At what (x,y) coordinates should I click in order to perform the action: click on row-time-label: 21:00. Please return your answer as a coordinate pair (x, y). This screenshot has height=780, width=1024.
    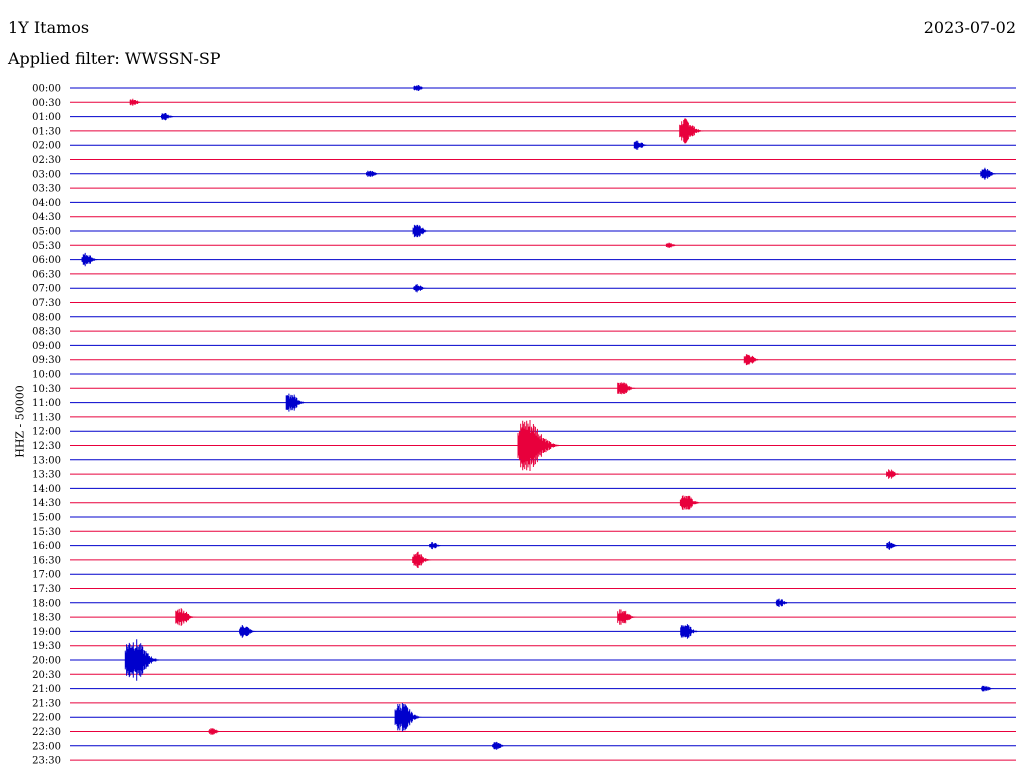
    Looking at the image, I should click on (46, 689).